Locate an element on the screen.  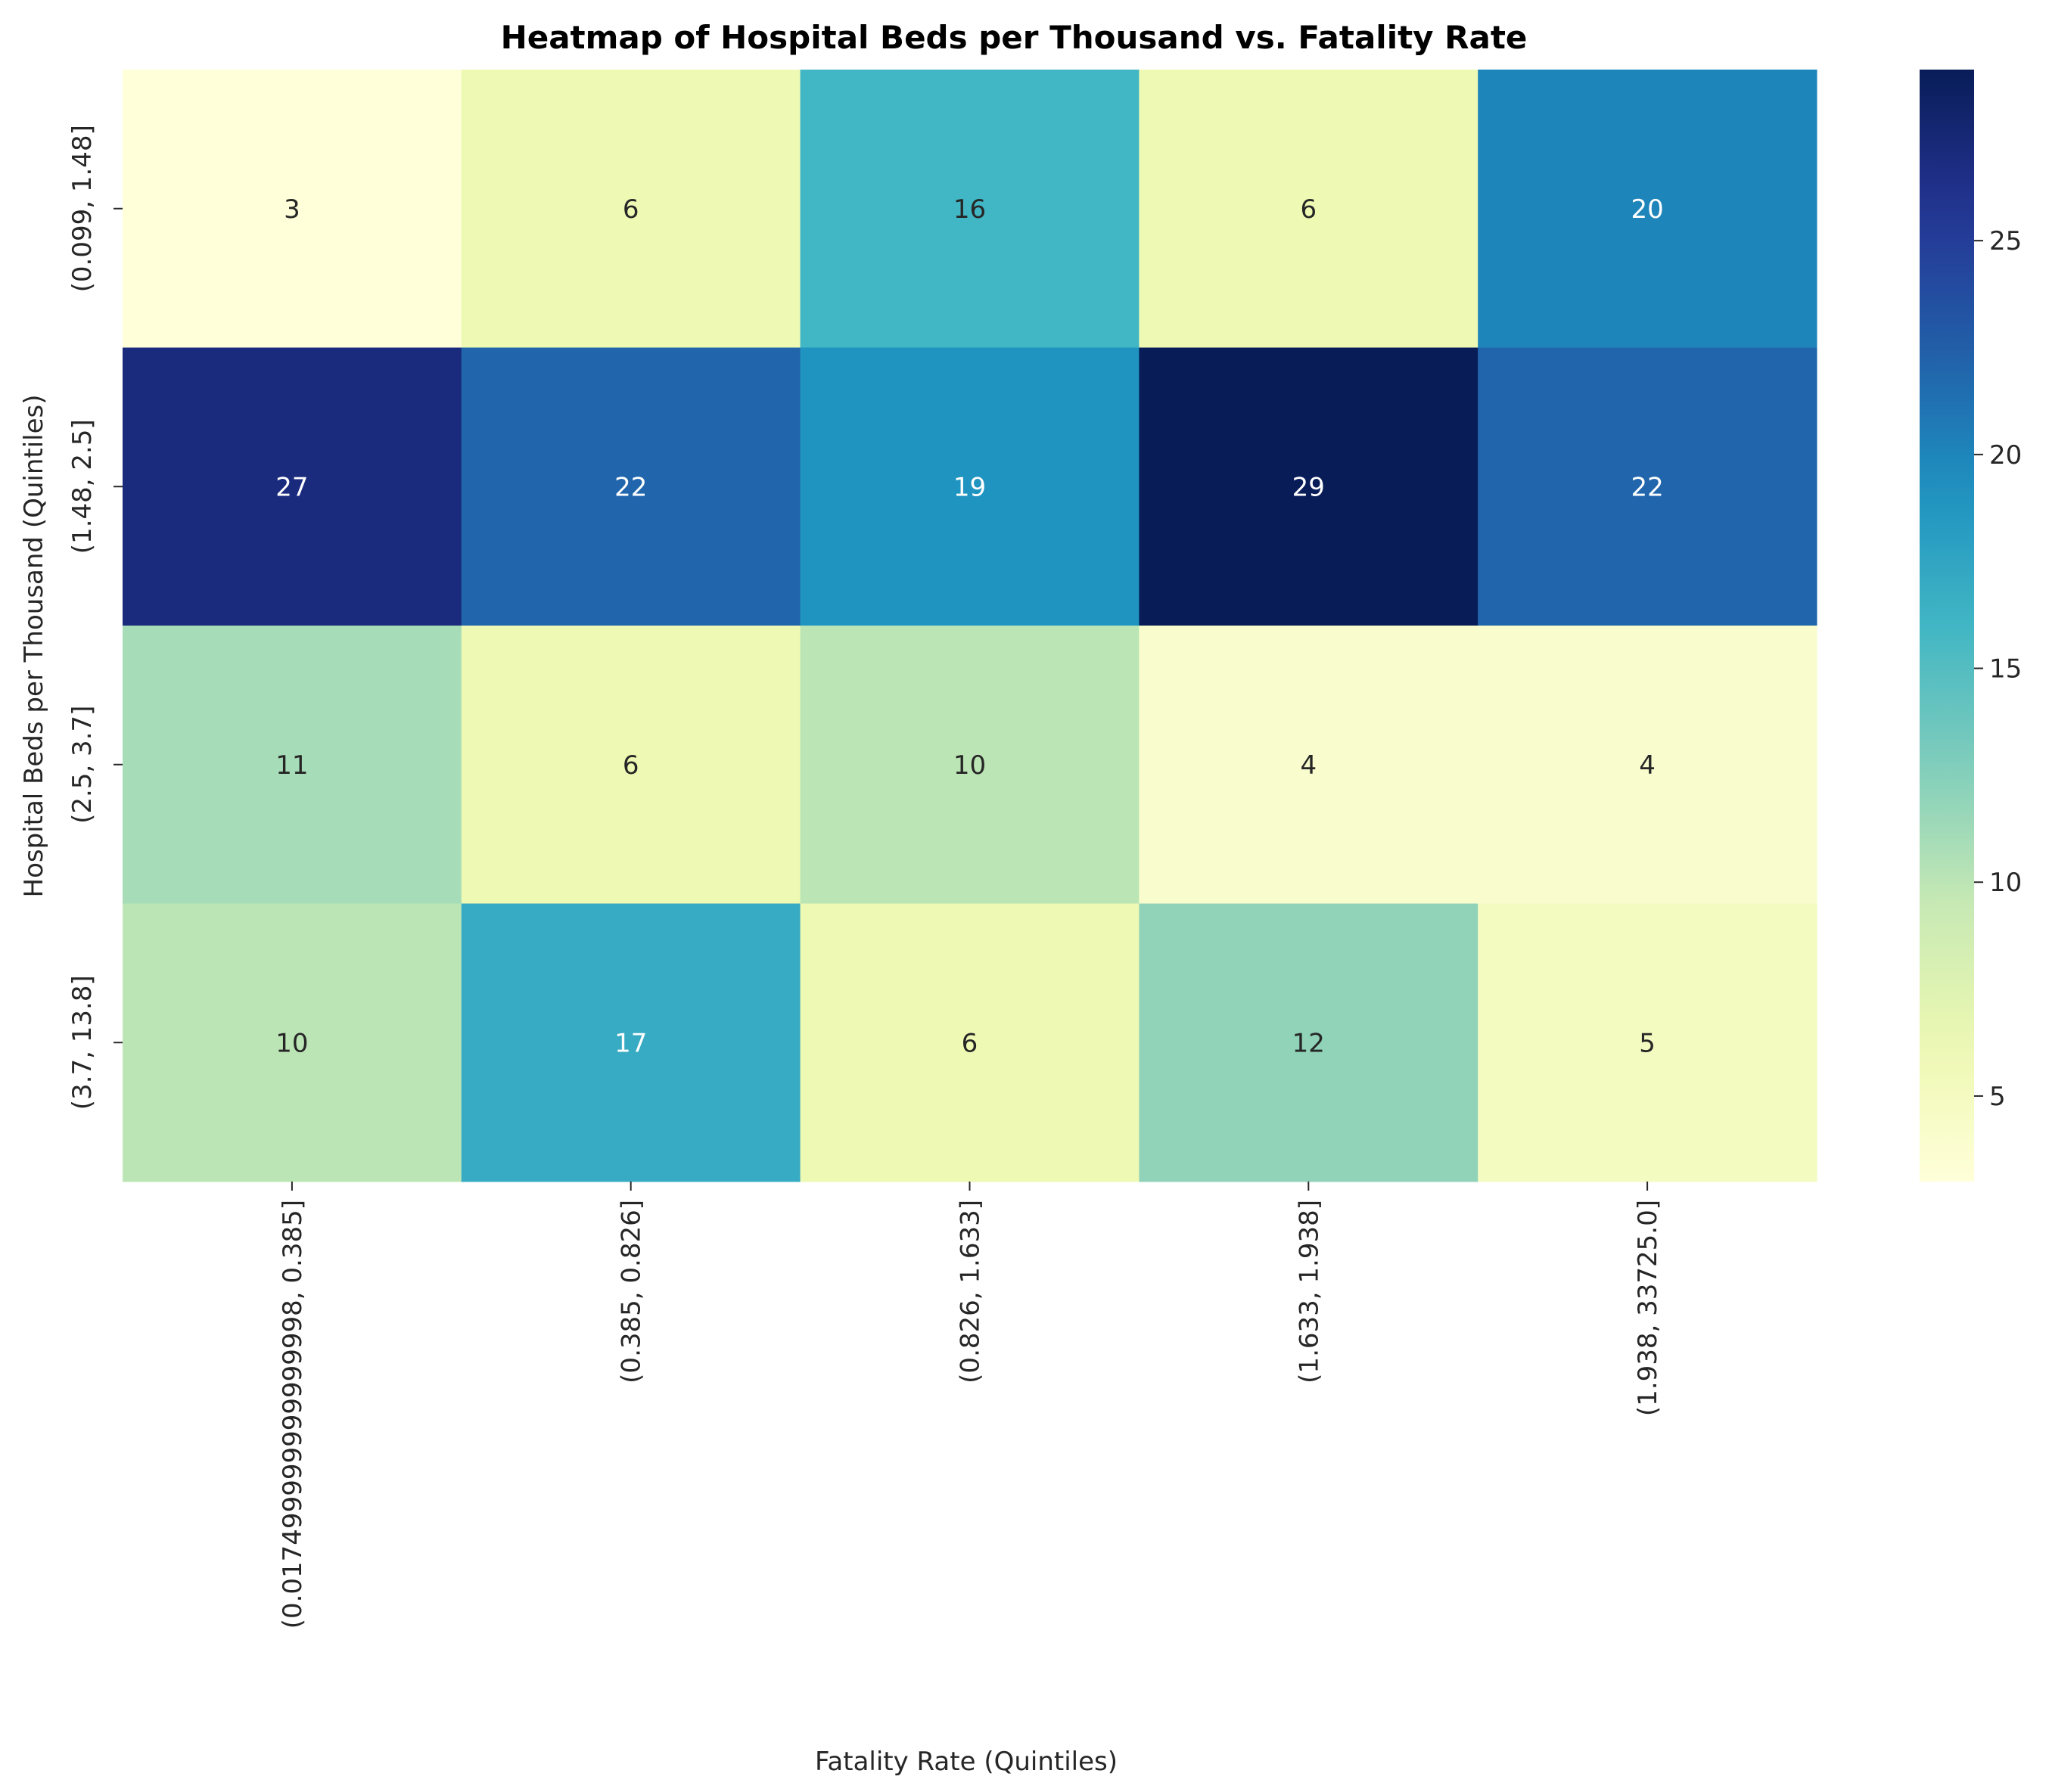
y-tick-label: (2.5, 3.7] is located at coordinates (82, 765).